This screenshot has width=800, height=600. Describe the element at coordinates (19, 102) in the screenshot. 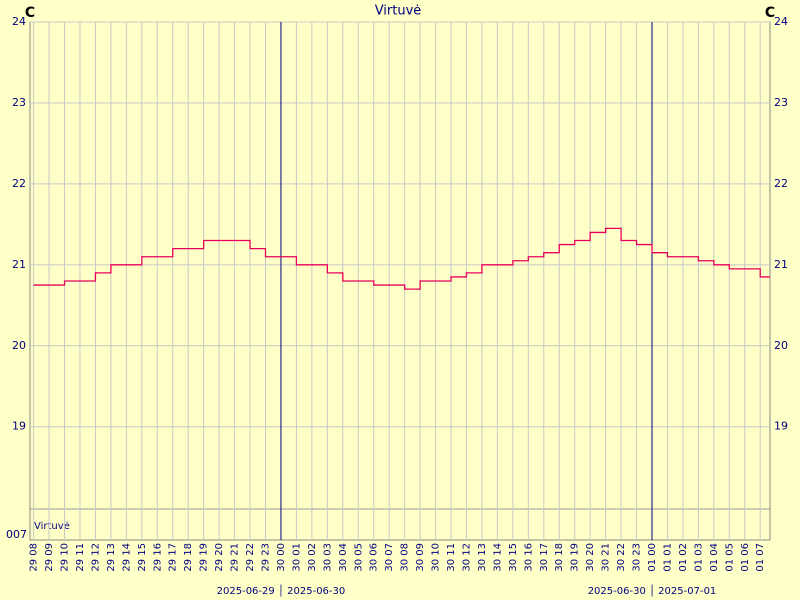

I see `y-tick-label: 23` at that location.